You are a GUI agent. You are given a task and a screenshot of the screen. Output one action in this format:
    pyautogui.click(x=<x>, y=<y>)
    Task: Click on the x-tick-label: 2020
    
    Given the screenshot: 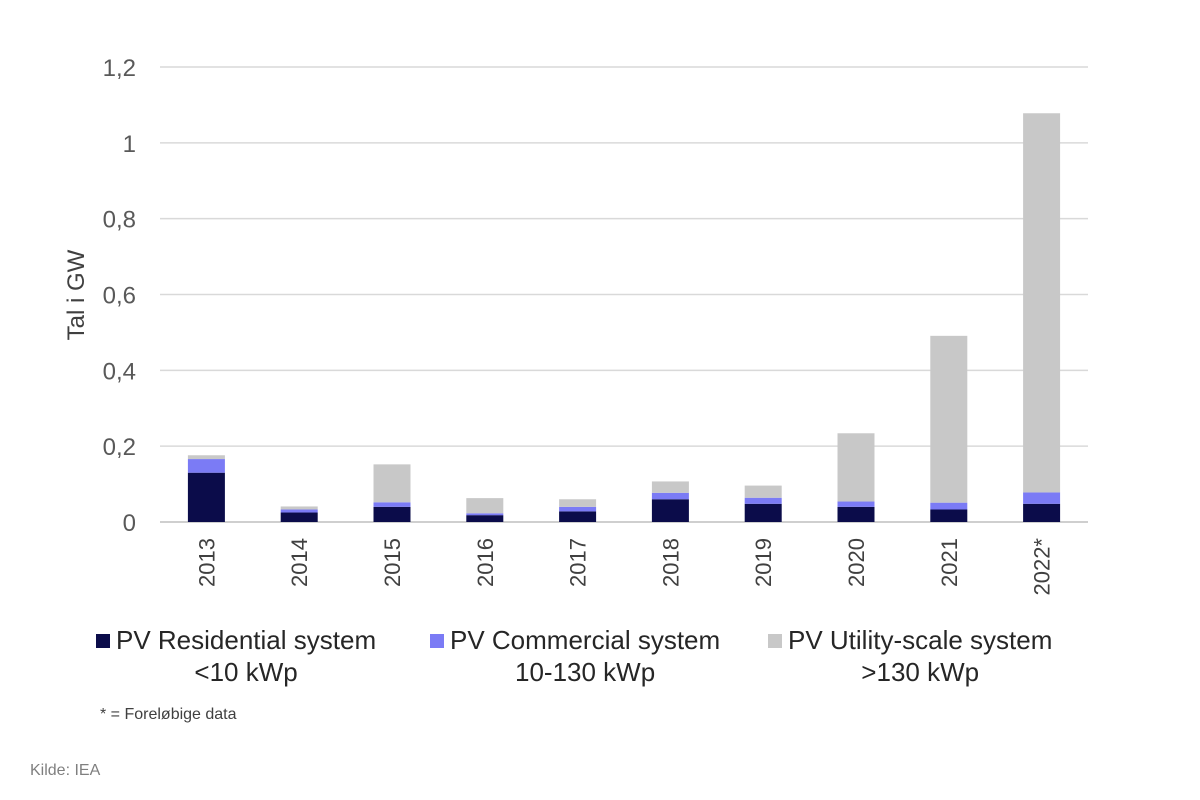 What is the action you would take?
    pyautogui.click(x=856, y=562)
    